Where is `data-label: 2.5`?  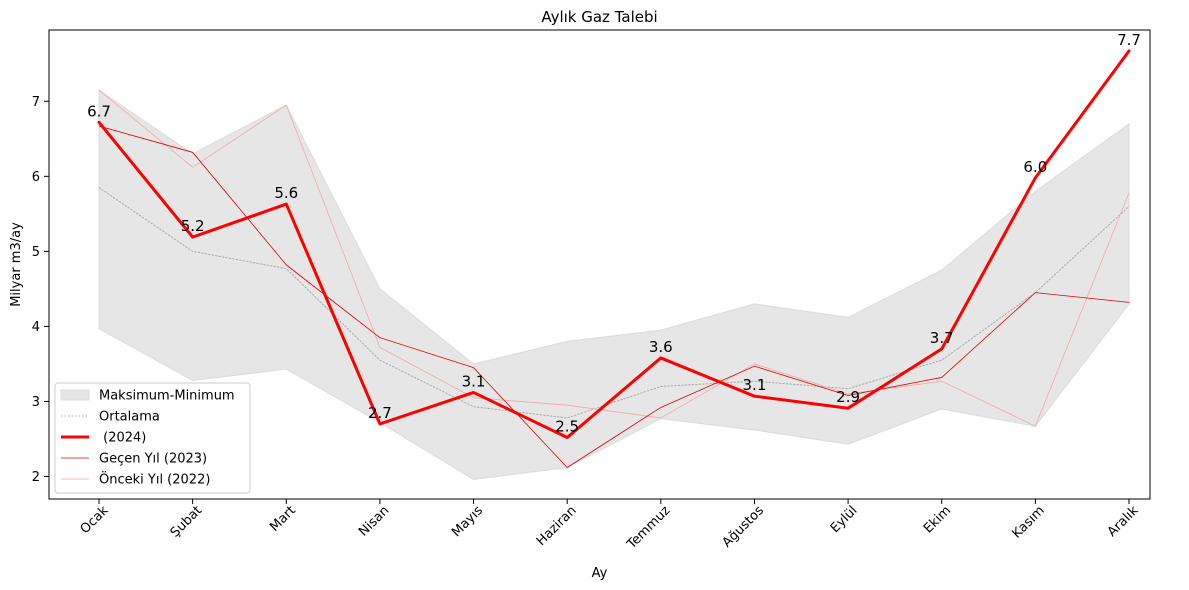 data-label: 2.5 is located at coordinates (567, 426).